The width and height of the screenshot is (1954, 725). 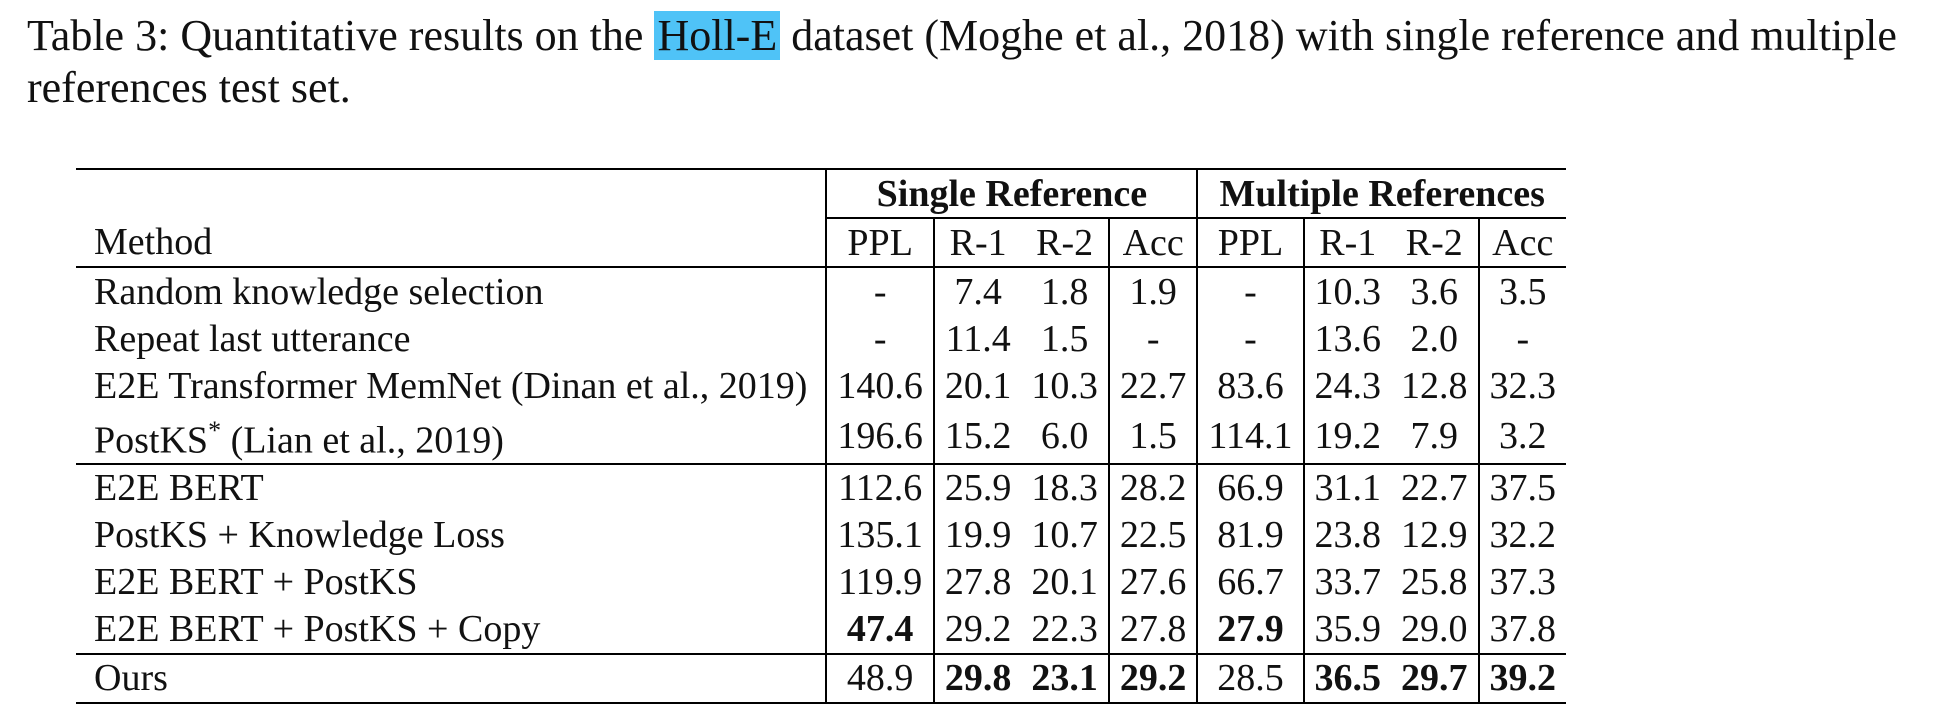 What do you see at coordinates (879, 678) in the screenshot?
I see `value-cell: 48.9` at bounding box center [879, 678].